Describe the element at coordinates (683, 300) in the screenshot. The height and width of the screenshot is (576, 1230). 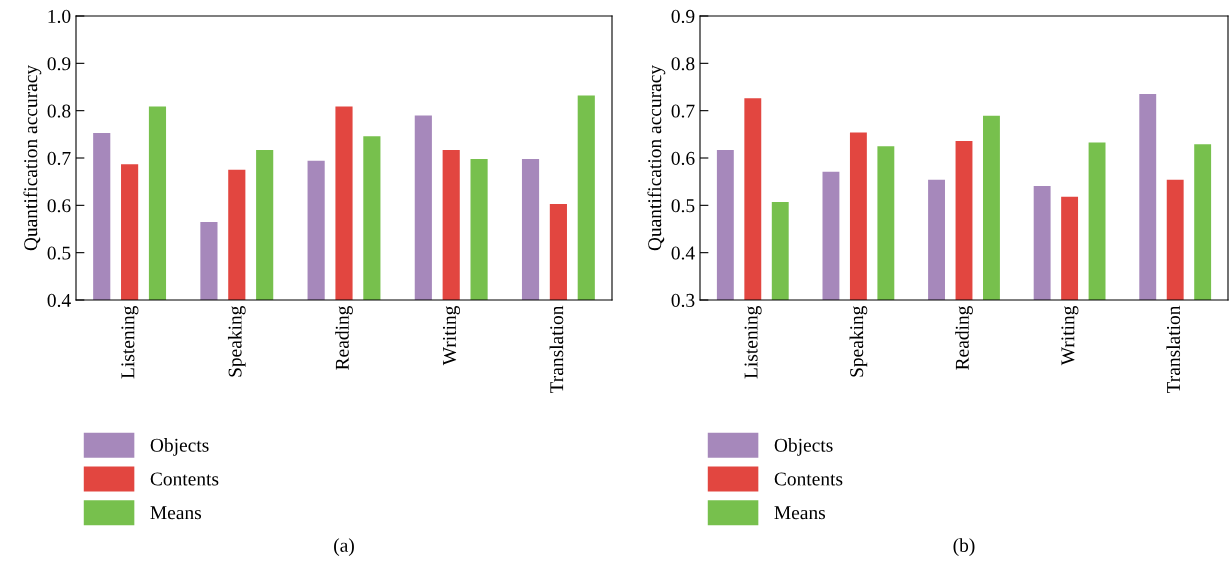
I see `y-tick-label: 0.3` at that location.